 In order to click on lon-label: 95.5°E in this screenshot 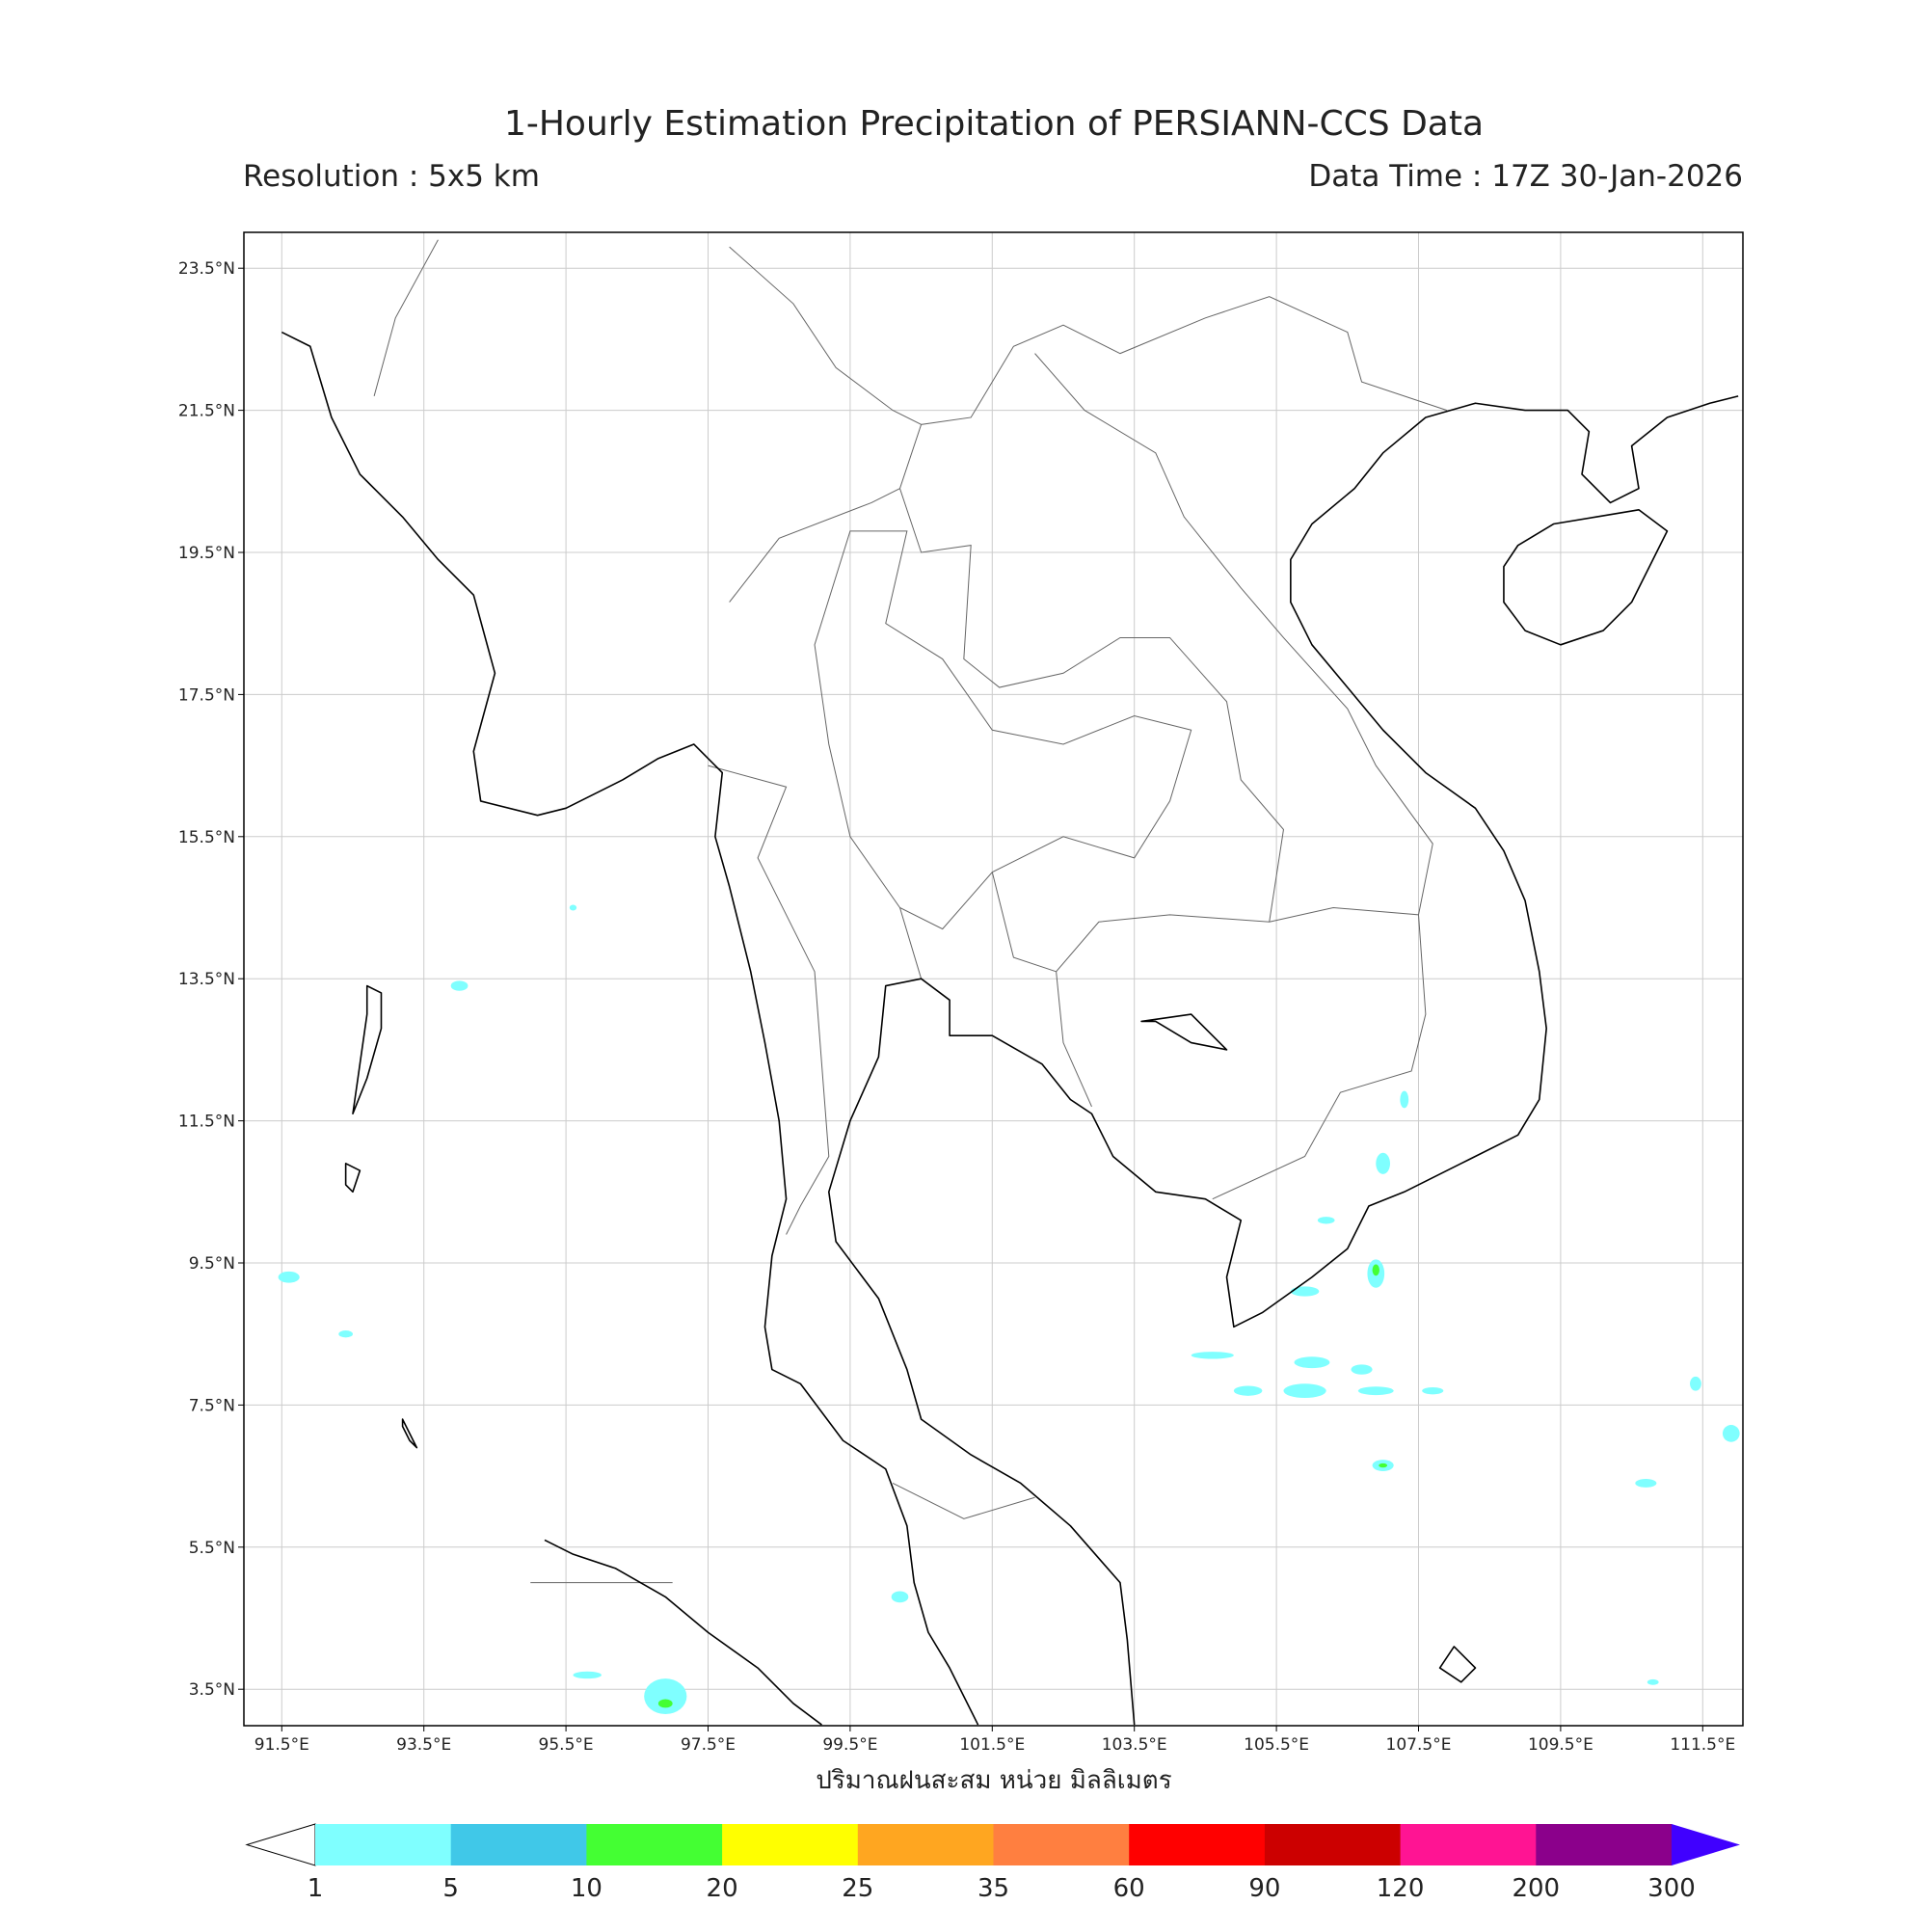, I will do `click(567, 1745)`.